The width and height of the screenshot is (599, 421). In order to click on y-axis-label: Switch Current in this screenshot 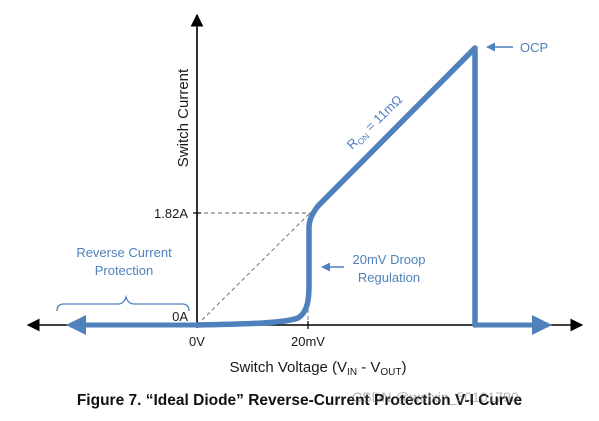, I will do `click(183, 117)`.